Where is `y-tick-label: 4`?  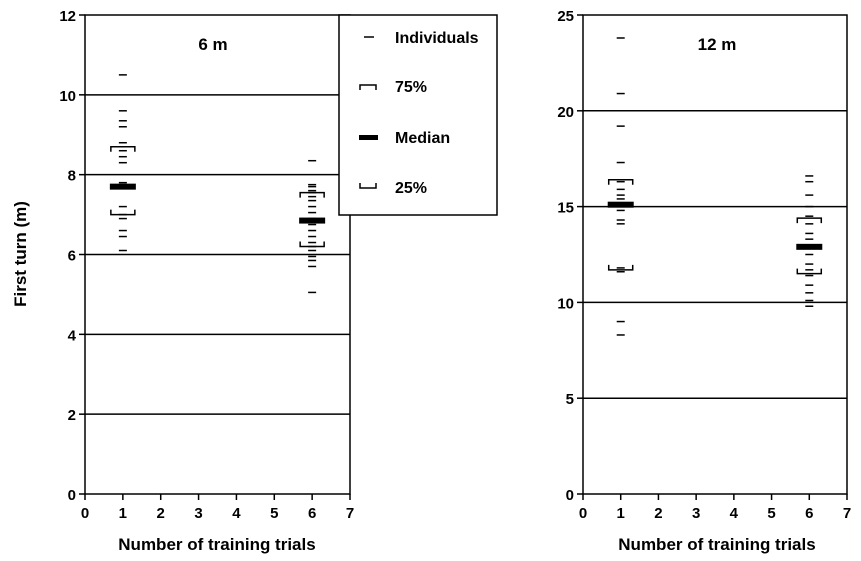
y-tick-label: 4 is located at coordinates (72, 335).